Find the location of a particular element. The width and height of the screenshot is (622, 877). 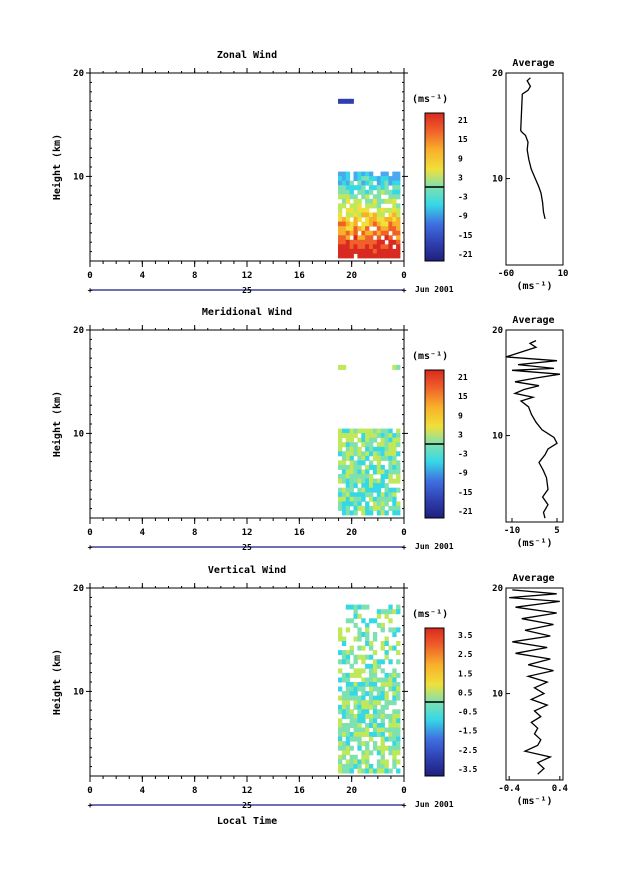

average-y-tick-label: 10 is located at coordinates (497, 695).